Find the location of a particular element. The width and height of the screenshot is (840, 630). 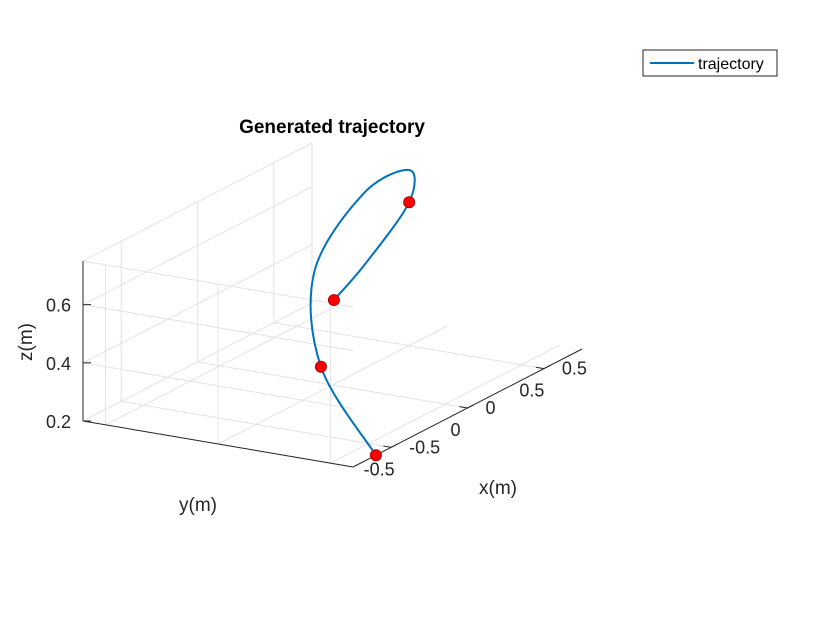

z-axis-label: z(m) is located at coordinates (26, 342).